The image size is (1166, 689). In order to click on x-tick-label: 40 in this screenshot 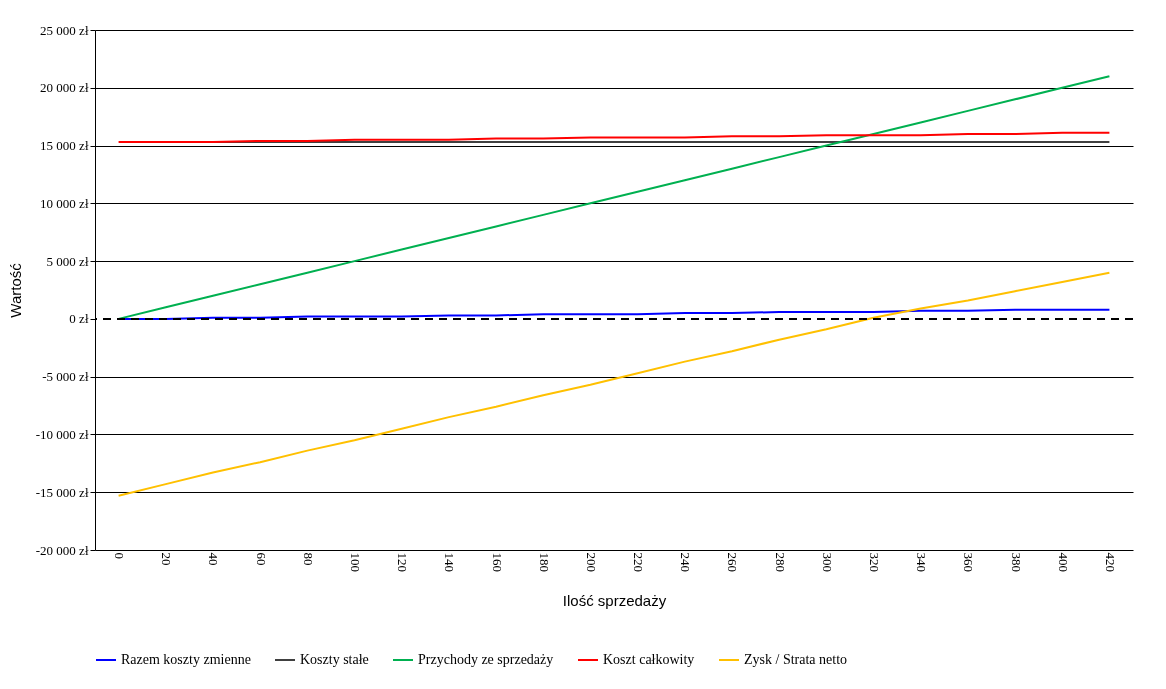, I will do `click(214, 559)`.